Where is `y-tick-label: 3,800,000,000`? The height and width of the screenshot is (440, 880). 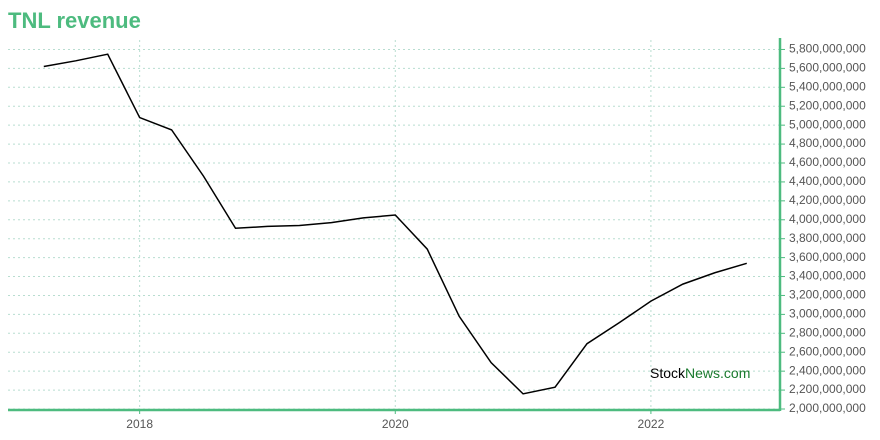 y-tick-label: 3,800,000,000 is located at coordinates (827, 238).